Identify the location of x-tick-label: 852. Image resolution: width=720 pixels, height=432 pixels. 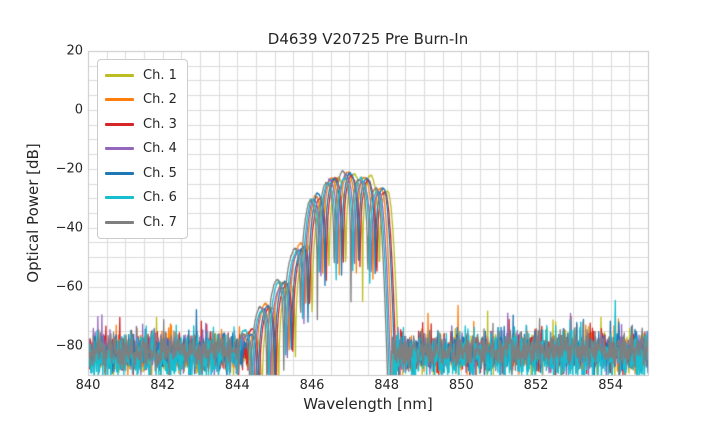
(536, 385).